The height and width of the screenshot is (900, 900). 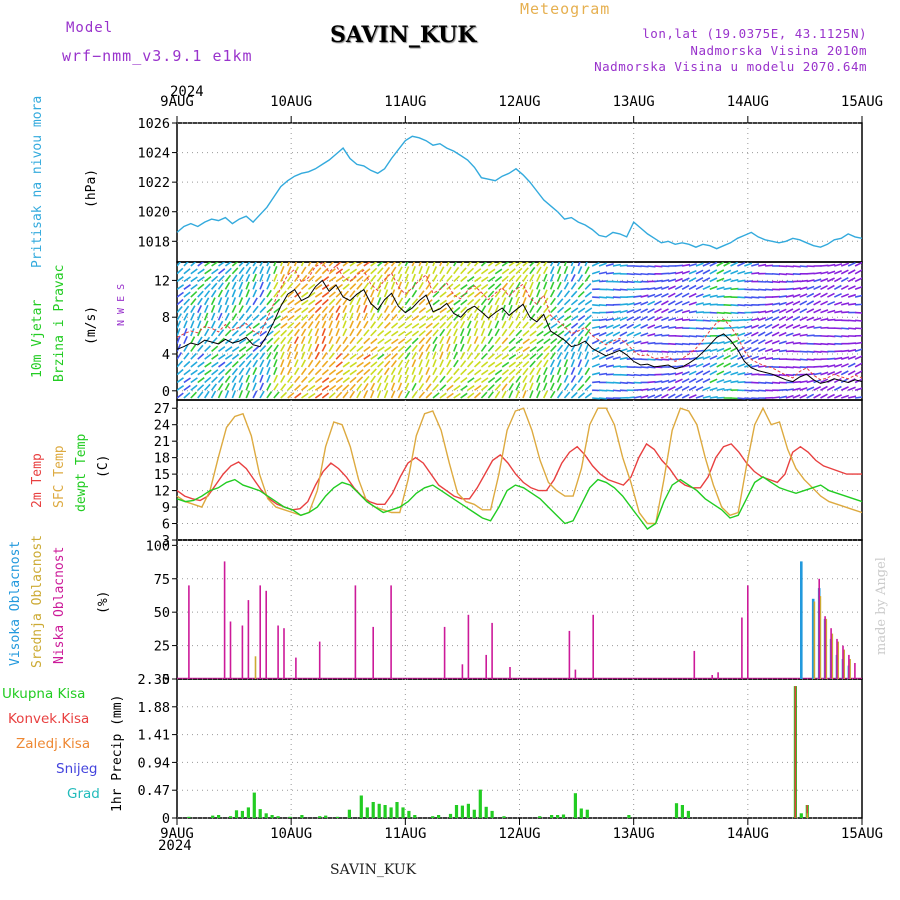 What do you see at coordinates (162, 492) in the screenshot?
I see `y-tick-label: 12` at bounding box center [162, 492].